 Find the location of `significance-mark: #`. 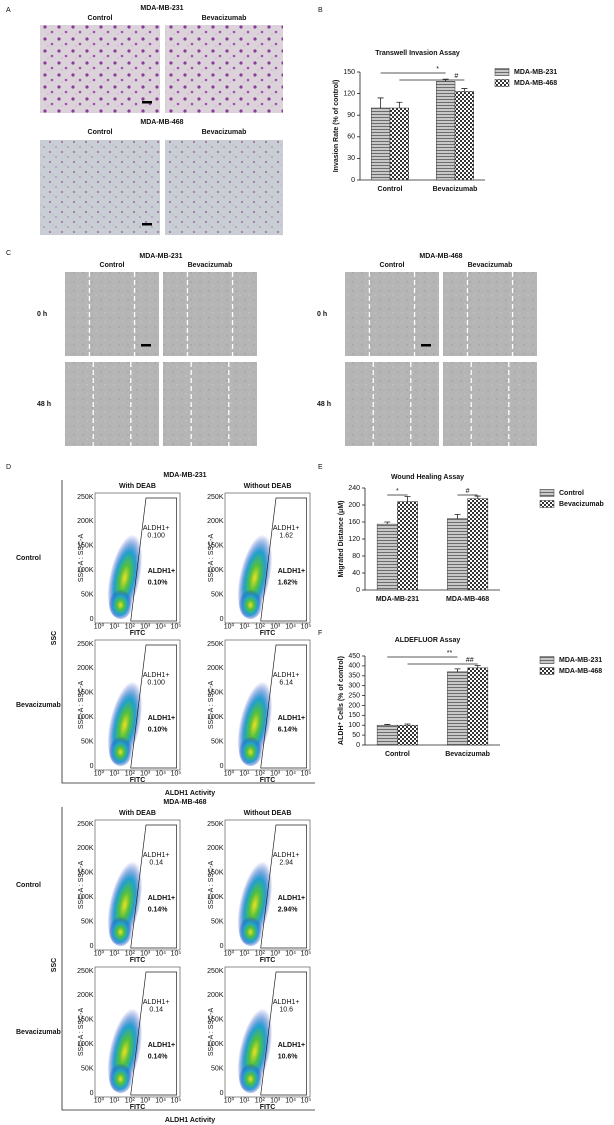

significance-mark: # is located at coordinates (468, 491).